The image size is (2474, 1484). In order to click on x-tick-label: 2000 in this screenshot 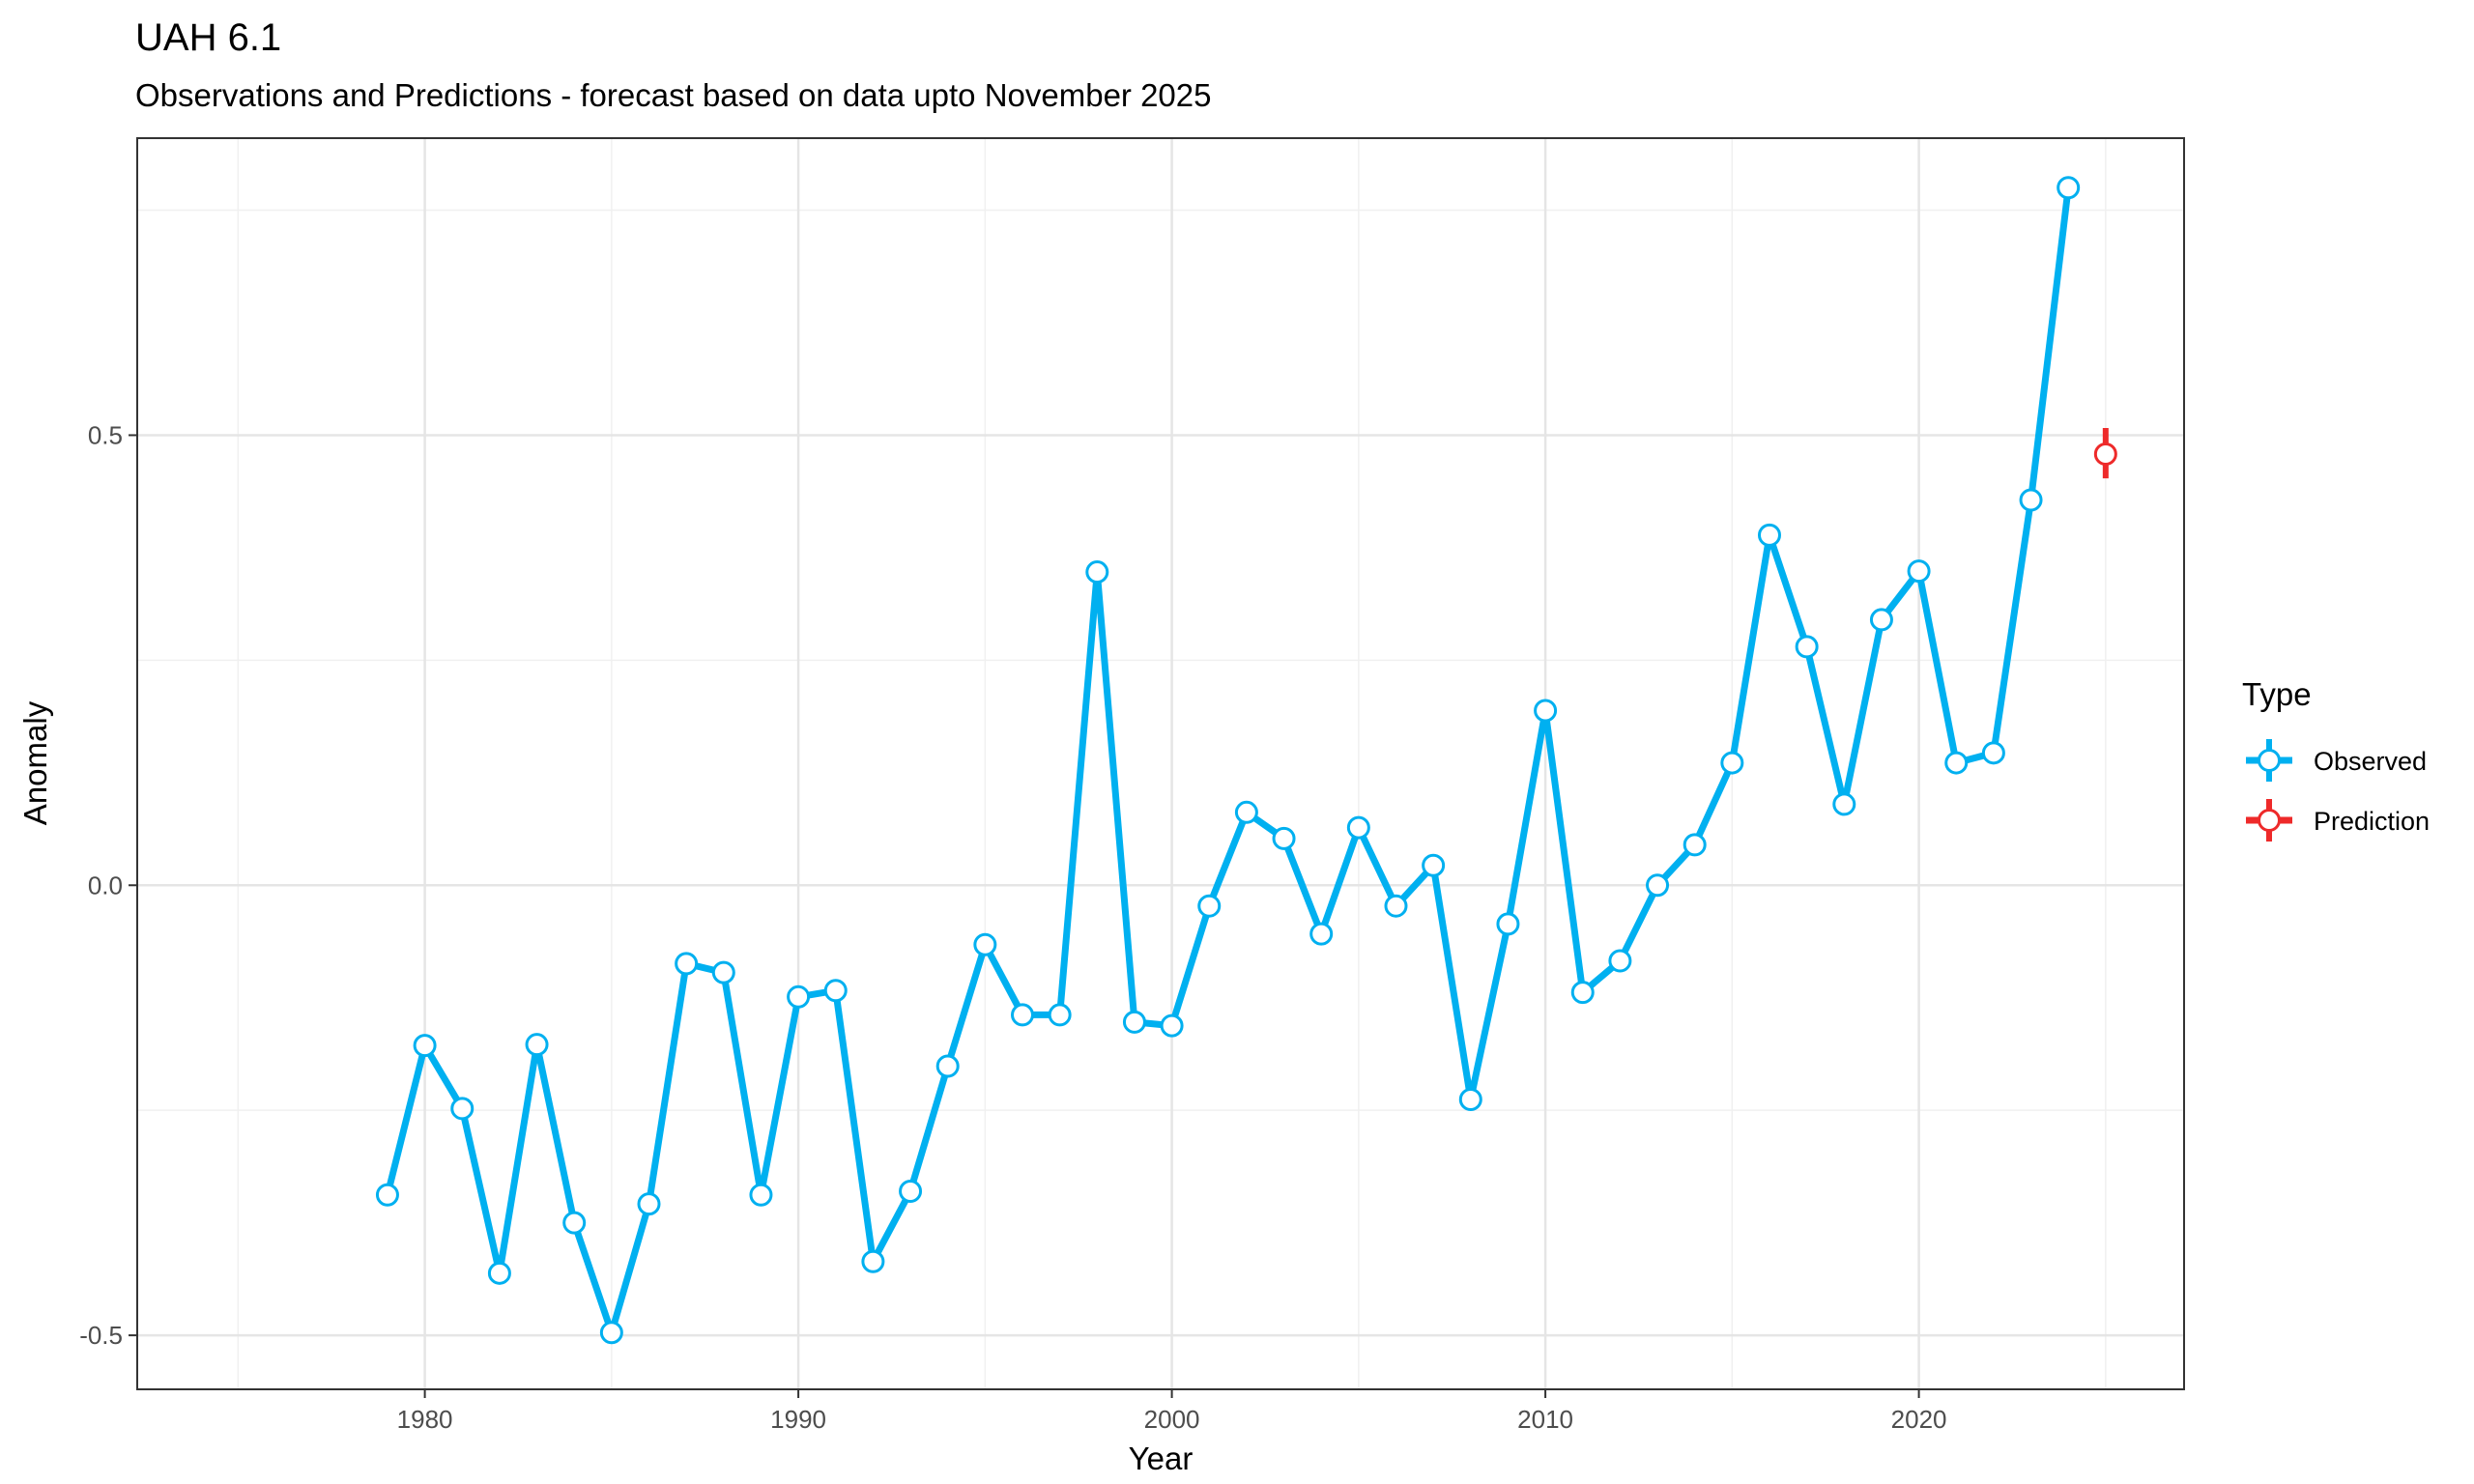, I will do `click(1172, 1420)`.